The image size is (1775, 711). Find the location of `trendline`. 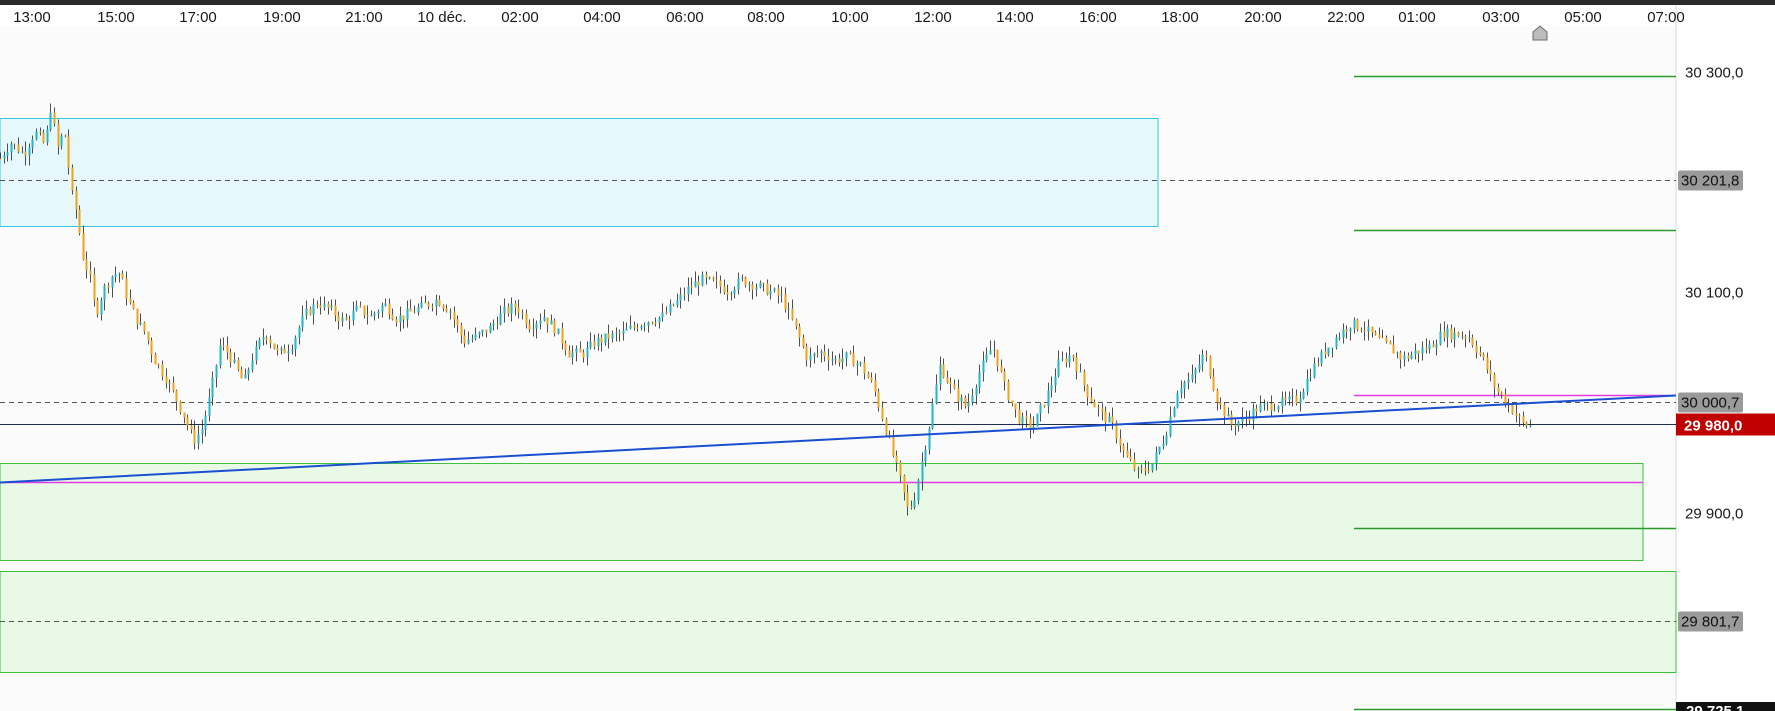

trendline is located at coordinates (838, 439).